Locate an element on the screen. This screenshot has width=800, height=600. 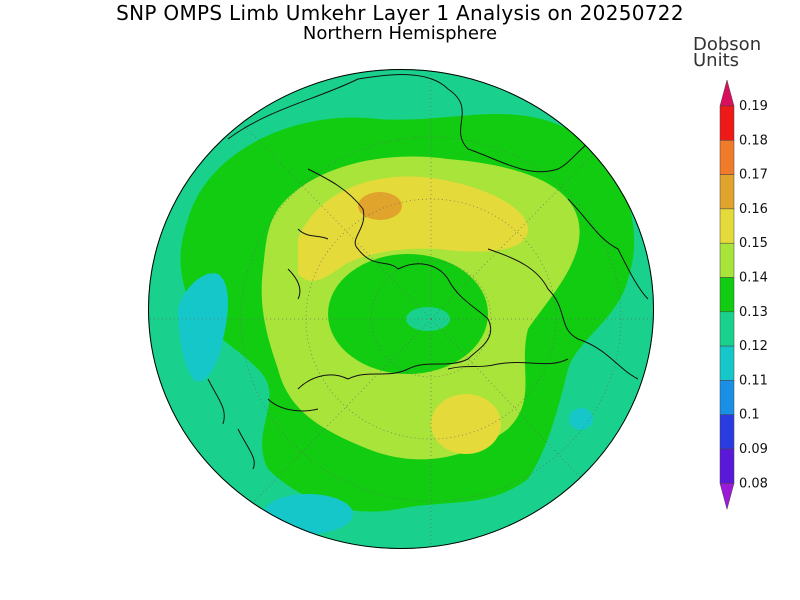
colorbar-bottom-arrow is located at coordinates (727, 497).